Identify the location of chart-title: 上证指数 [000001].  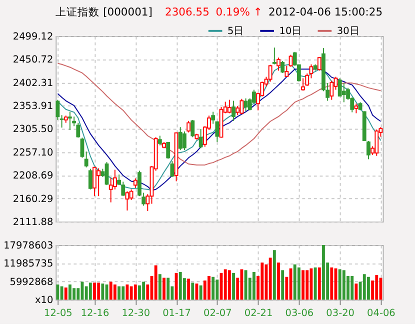
(104, 12).